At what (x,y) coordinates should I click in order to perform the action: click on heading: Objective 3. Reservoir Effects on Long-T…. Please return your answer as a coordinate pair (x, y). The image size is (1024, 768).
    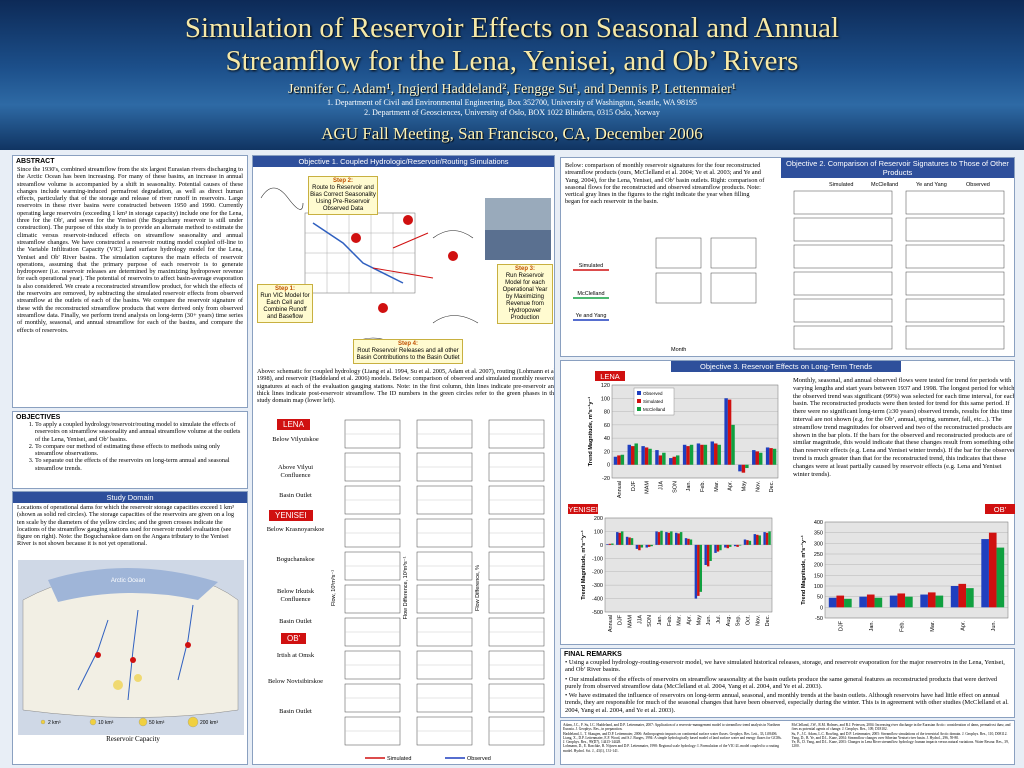
    Looking at the image, I should click on (786, 366).